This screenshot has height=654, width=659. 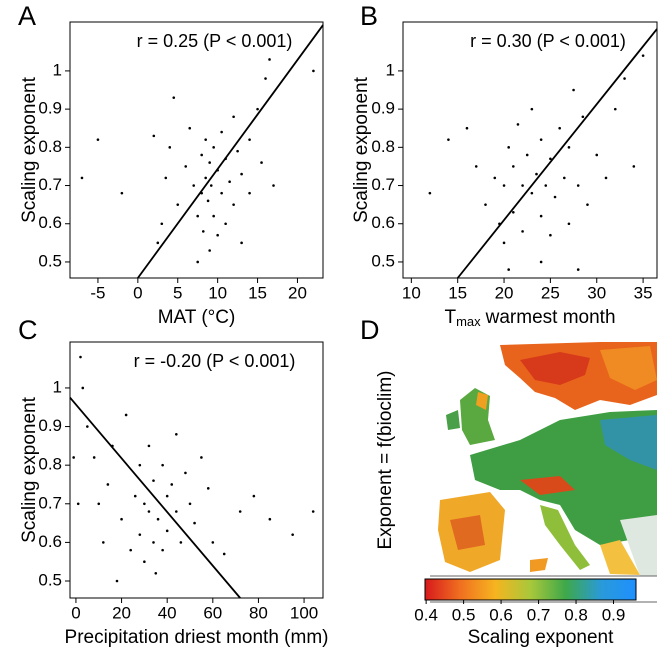 What do you see at coordinates (28, 330) in the screenshot?
I see `panel-label: C` at bounding box center [28, 330].